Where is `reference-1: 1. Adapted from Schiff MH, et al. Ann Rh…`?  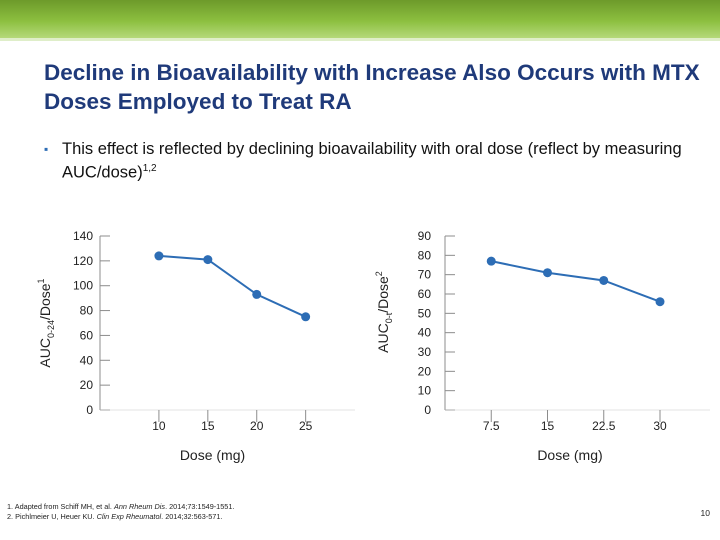
reference-1: 1. Adapted from Schiff MH, et al. Ann Rh… is located at coordinates (121, 506).